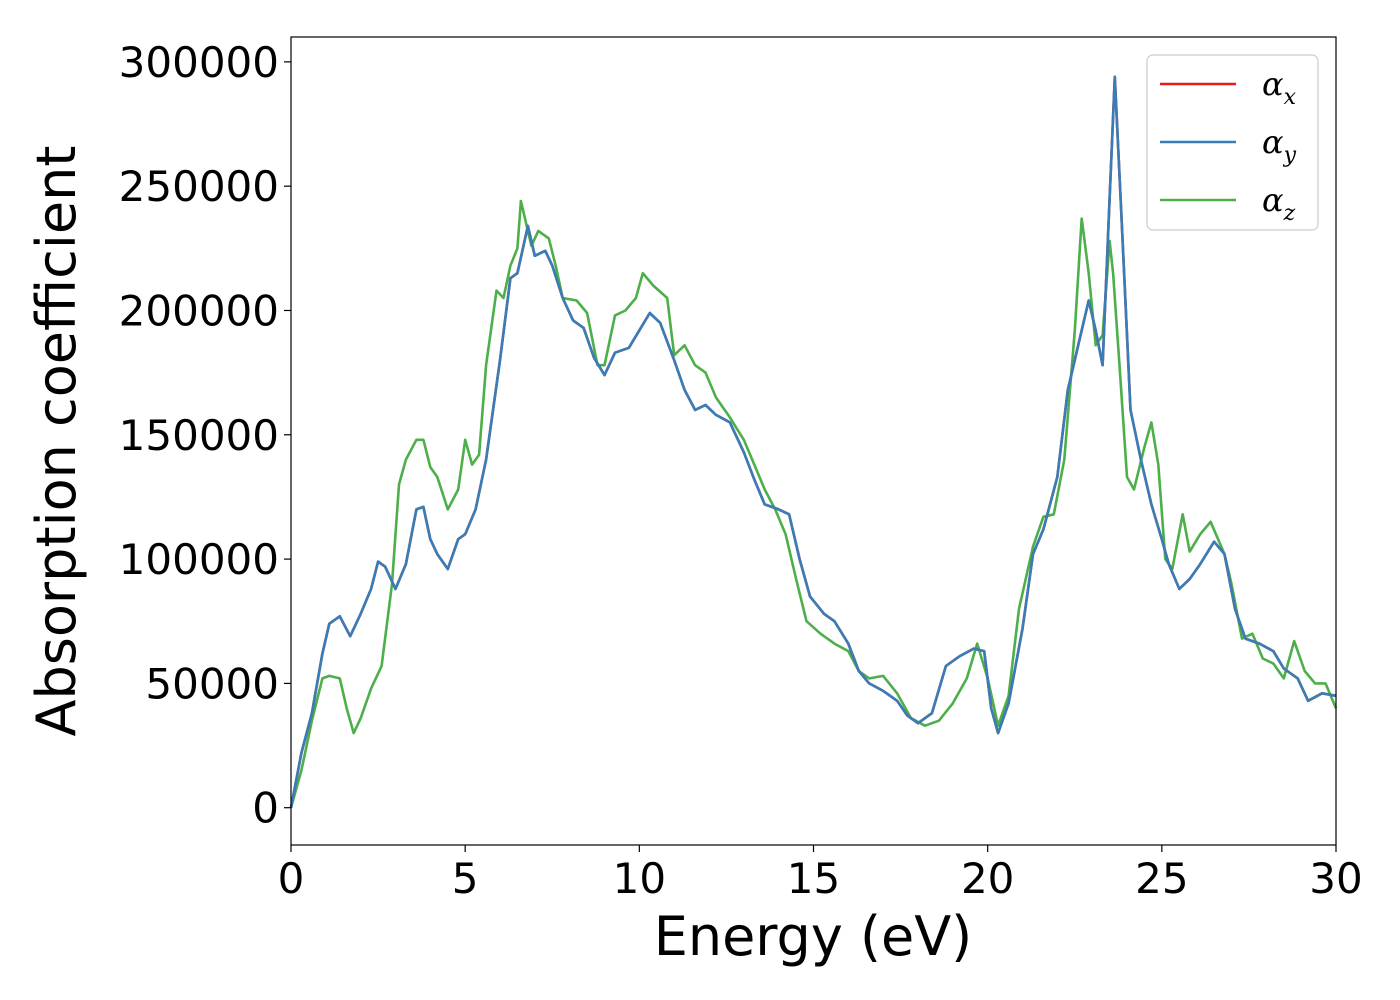 Image resolution: width=1400 pixels, height=1000 pixels. Describe the element at coordinates (199, 62) in the screenshot. I see `y-tick-label: 300000` at that location.